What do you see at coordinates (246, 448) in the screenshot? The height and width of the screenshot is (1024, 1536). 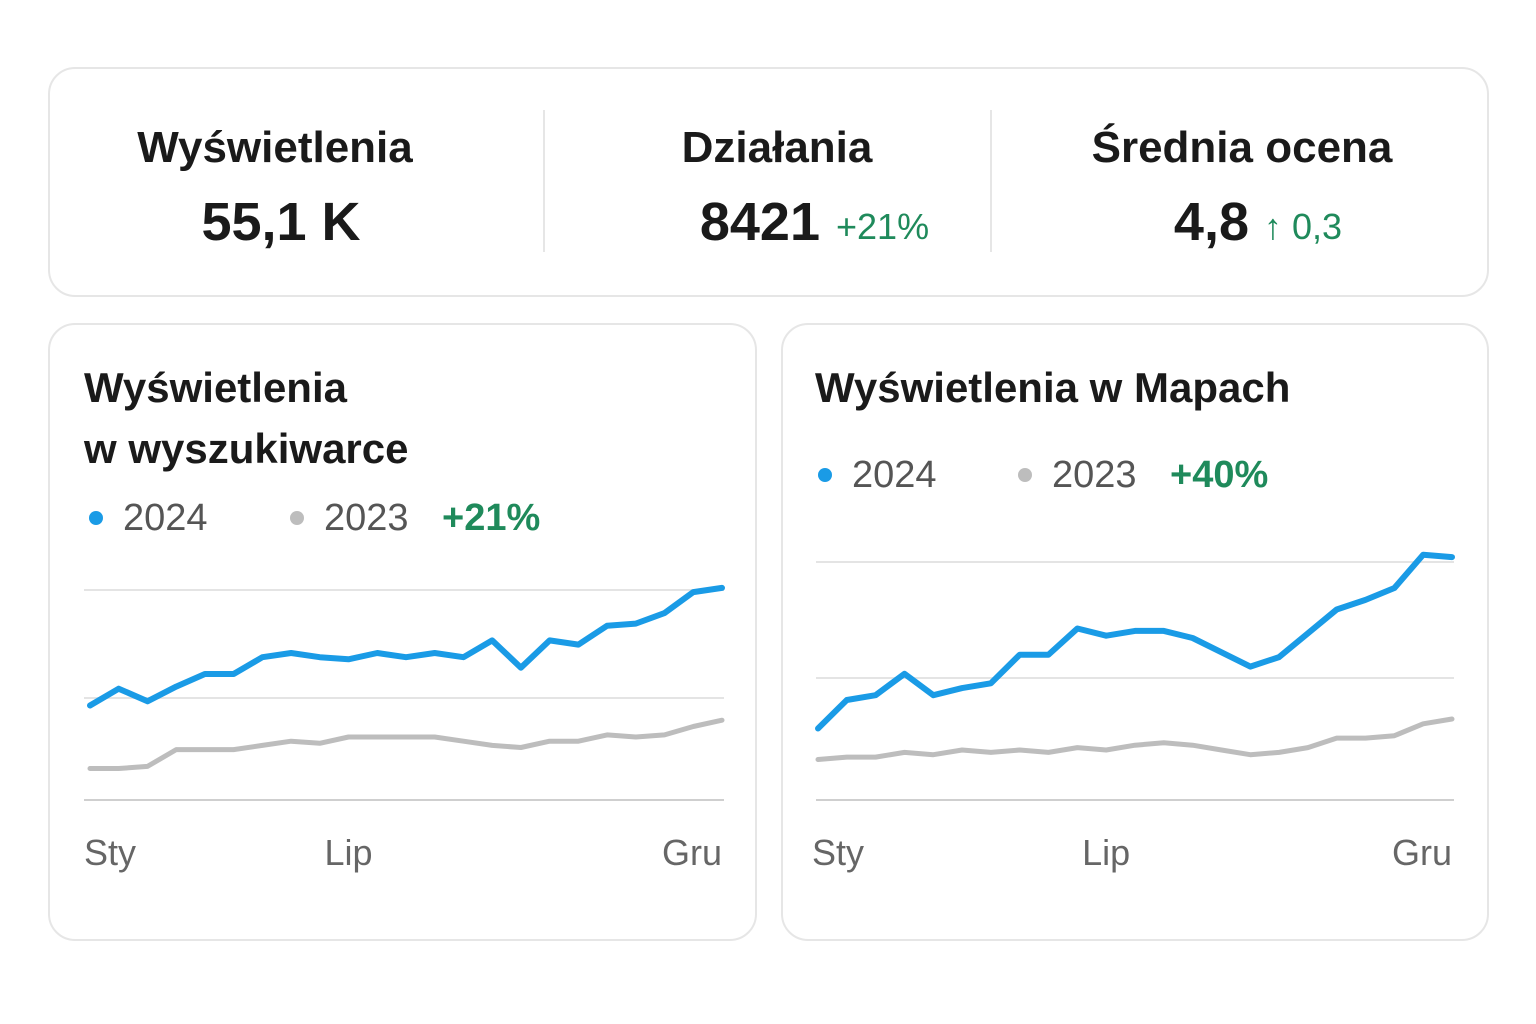 I see `chart-title: w wyszukiwarce` at bounding box center [246, 448].